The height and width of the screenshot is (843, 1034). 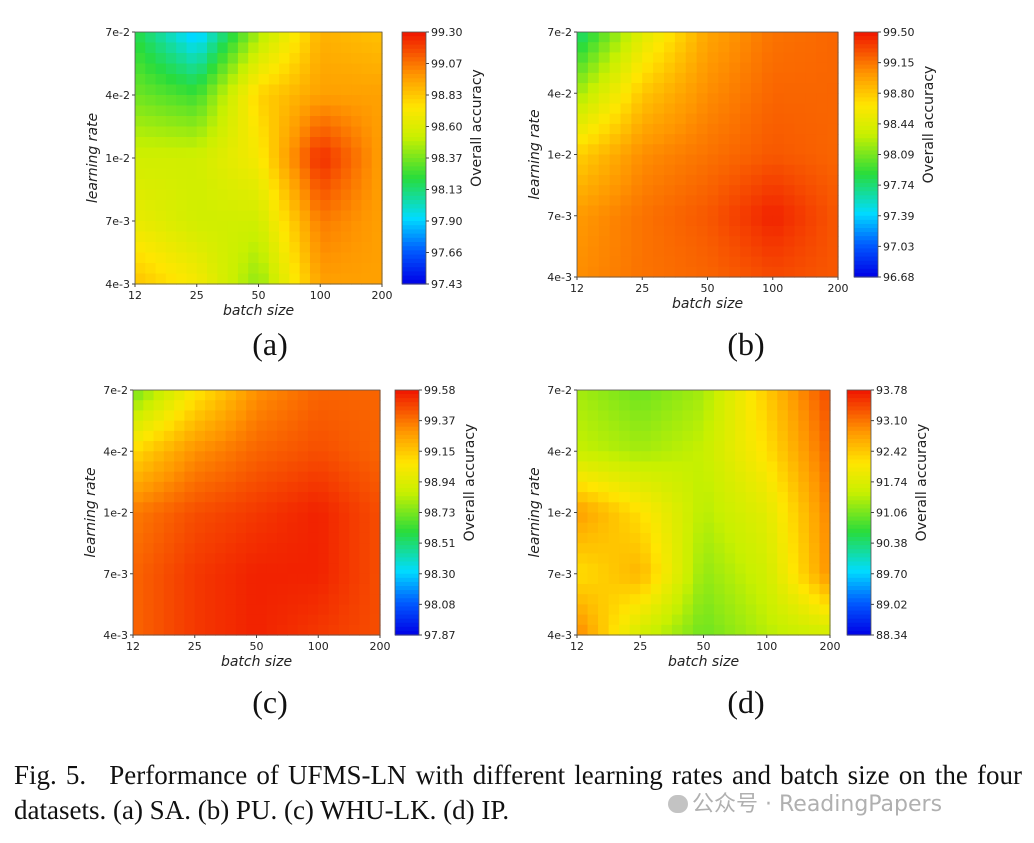 What do you see at coordinates (559, 155) in the screenshot?
I see `y-tick-label: 1e-2` at bounding box center [559, 155].